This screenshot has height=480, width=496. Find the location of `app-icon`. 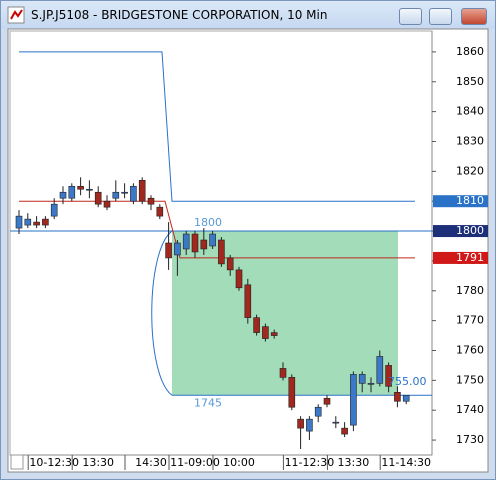

app-icon is located at coordinates (16, 15).